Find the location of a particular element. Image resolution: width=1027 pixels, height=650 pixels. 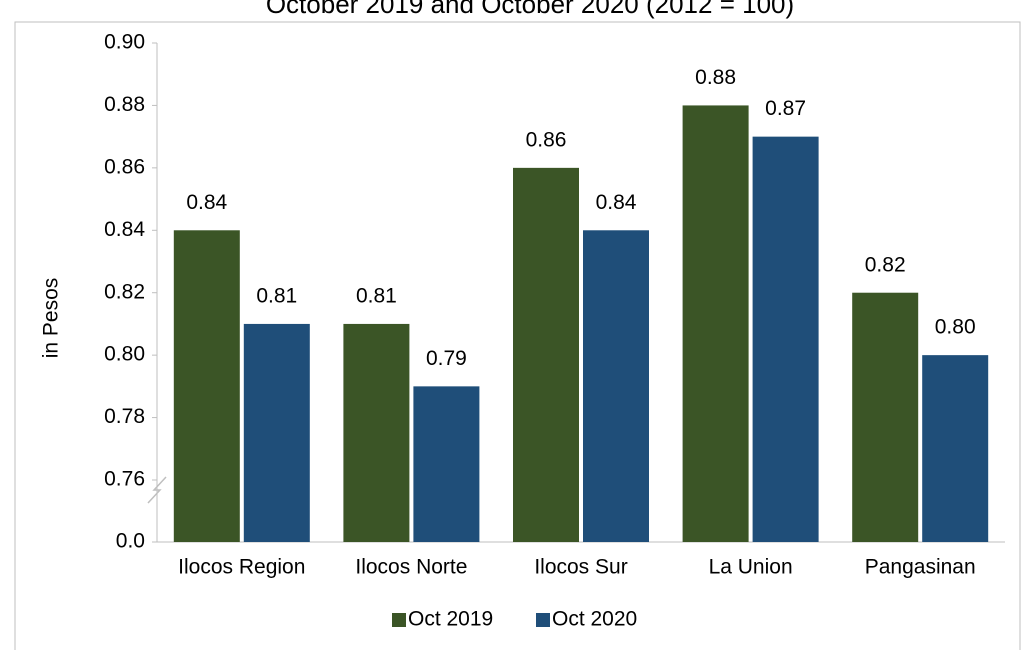

x-tick-label: Ilocos Sur is located at coordinates (580, 567).